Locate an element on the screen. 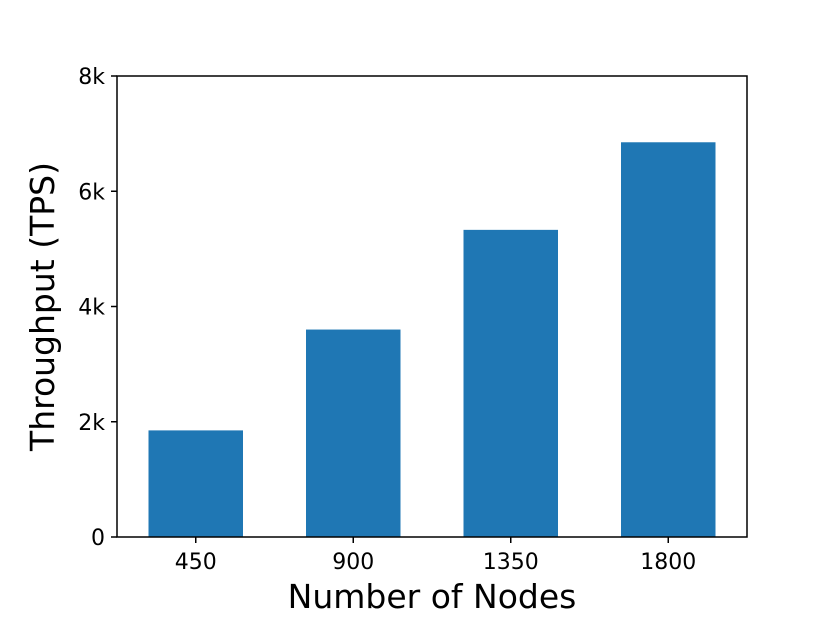  x-axis-title: Number of Nodes is located at coordinates (432, 596).